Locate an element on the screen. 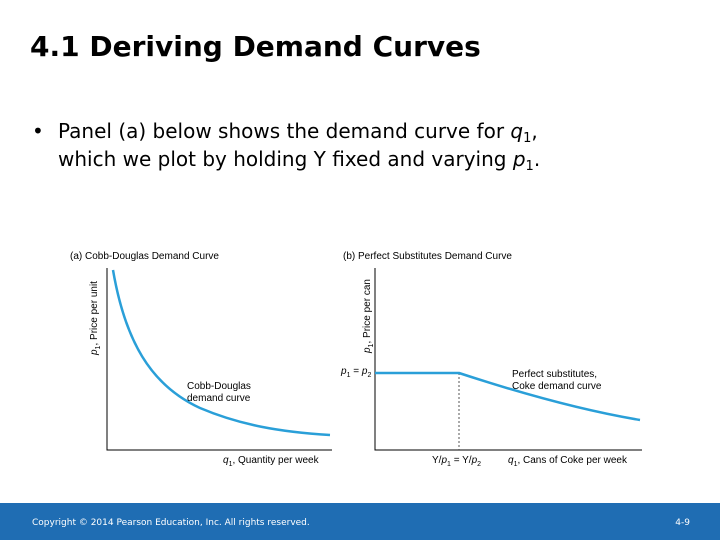 Image resolution: width=720 pixels, height=540 pixels. text-run: = is located at coordinates (355, 371).